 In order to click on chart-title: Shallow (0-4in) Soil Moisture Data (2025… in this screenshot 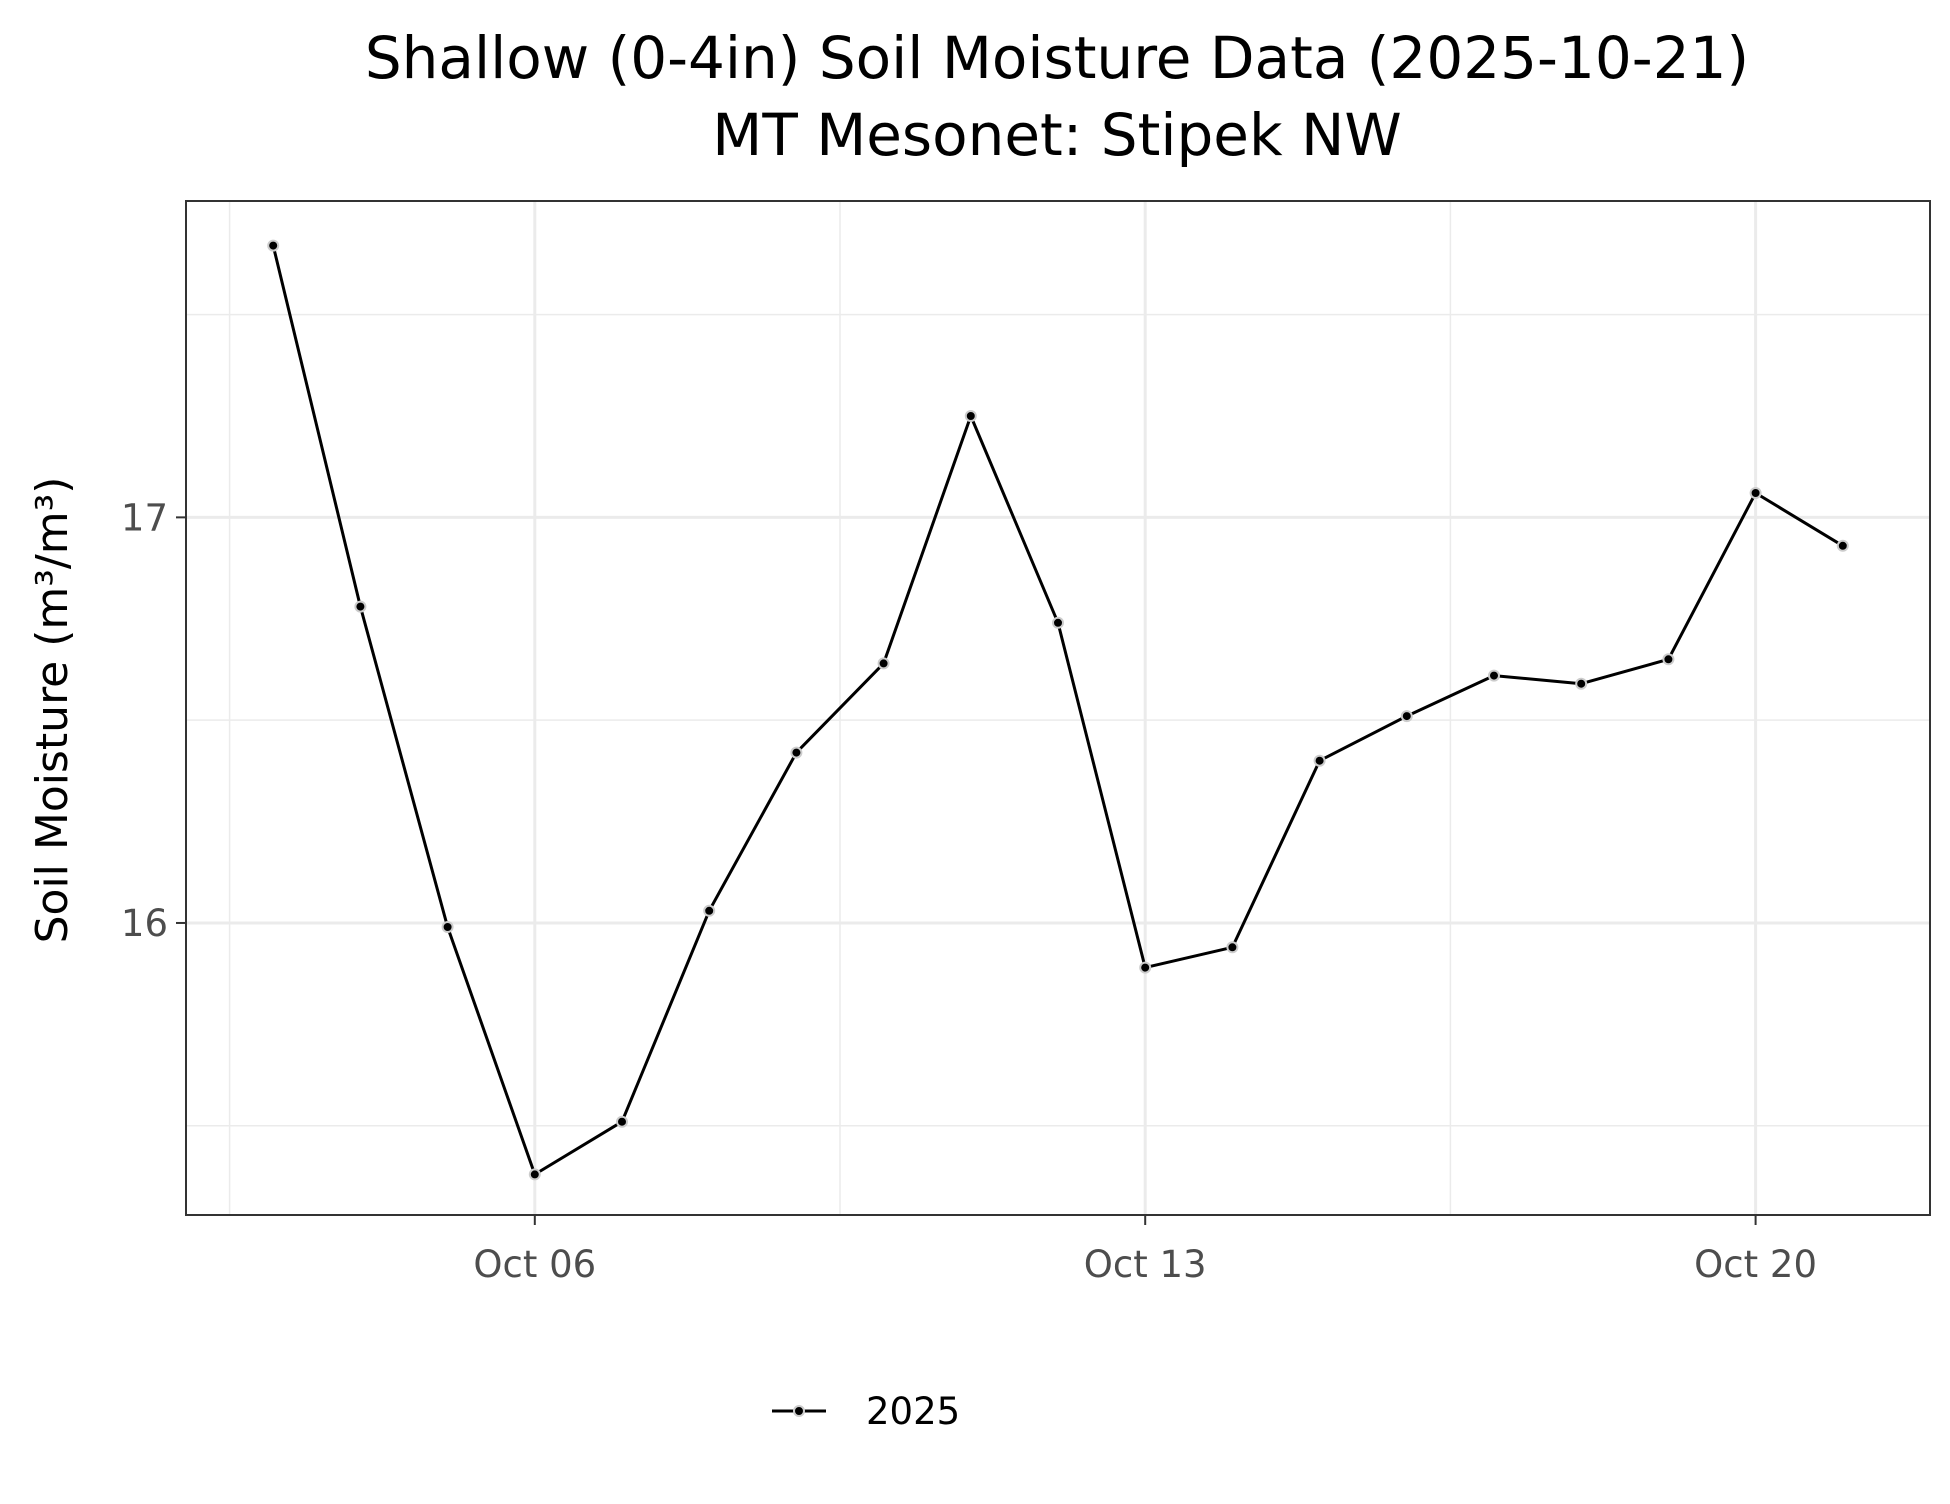, I will do `click(1057, 58)`.